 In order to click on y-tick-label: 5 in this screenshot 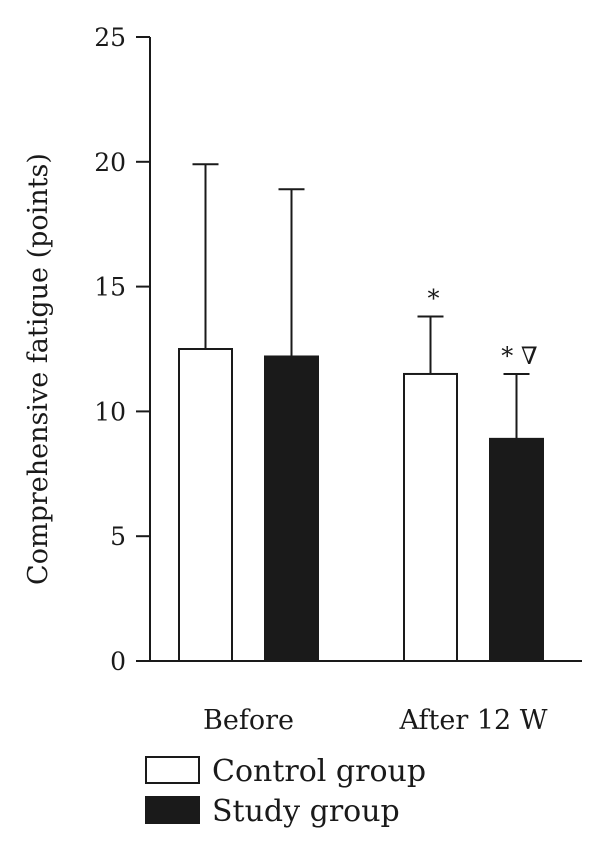, I will do `click(118, 536)`.